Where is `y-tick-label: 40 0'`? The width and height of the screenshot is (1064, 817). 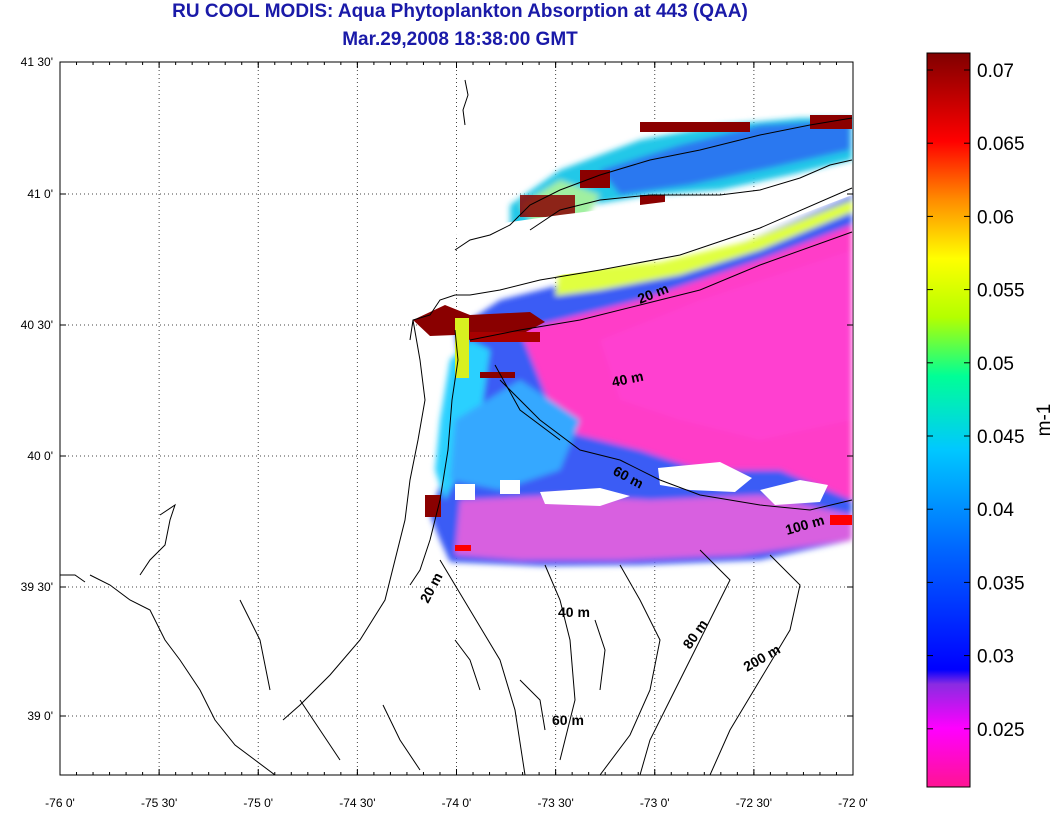 y-tick-label: 40 0' is located at coordinates (40, 456).